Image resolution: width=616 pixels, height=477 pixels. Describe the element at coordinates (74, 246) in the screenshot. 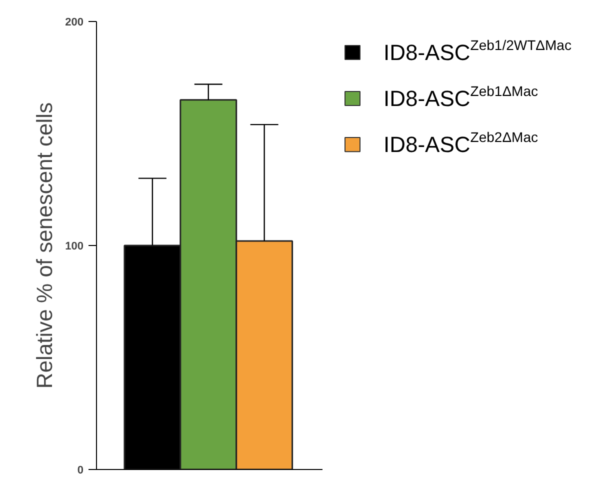

I see `y-tick-label: 100` at that location.